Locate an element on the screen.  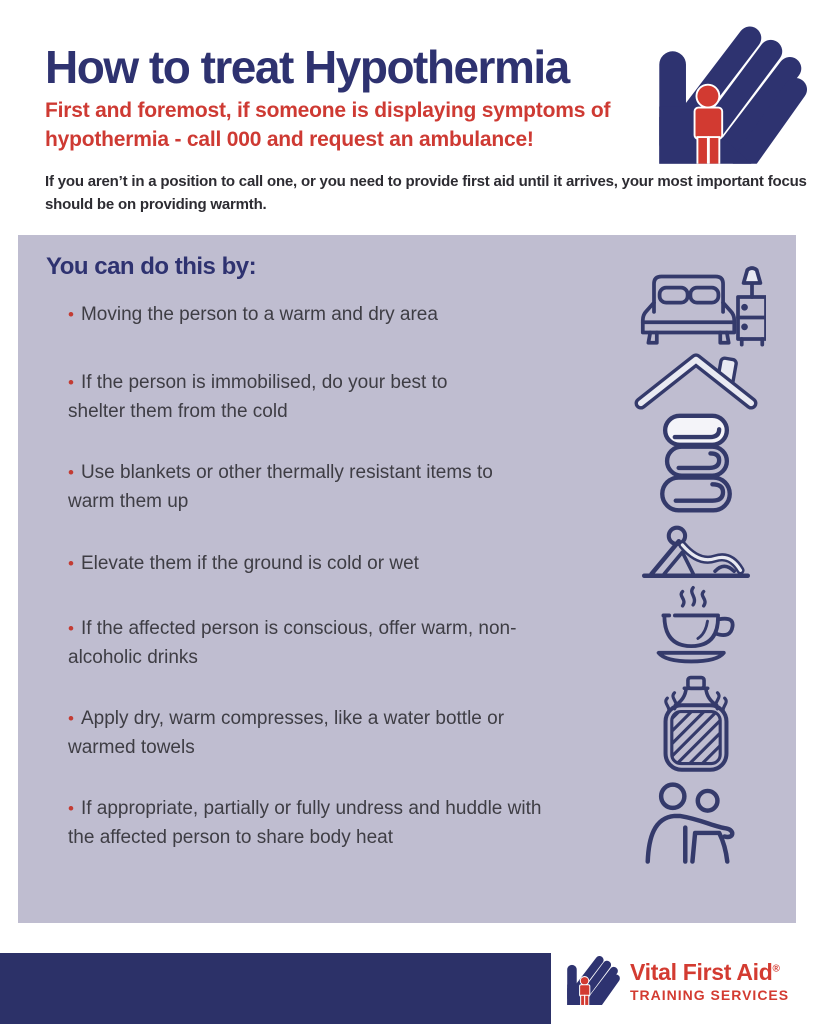
brand-tagline: TRAINING SERVICES is located at coordinates (710, 994).